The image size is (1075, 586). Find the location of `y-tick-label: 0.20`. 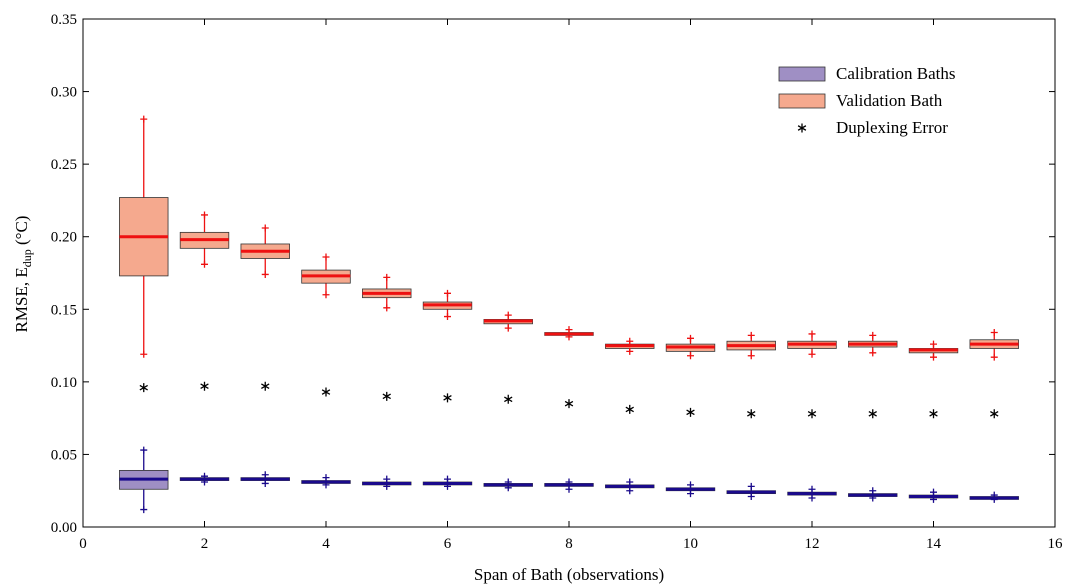

y-tick-label: 0.20 is located at coordinates (64, 238).